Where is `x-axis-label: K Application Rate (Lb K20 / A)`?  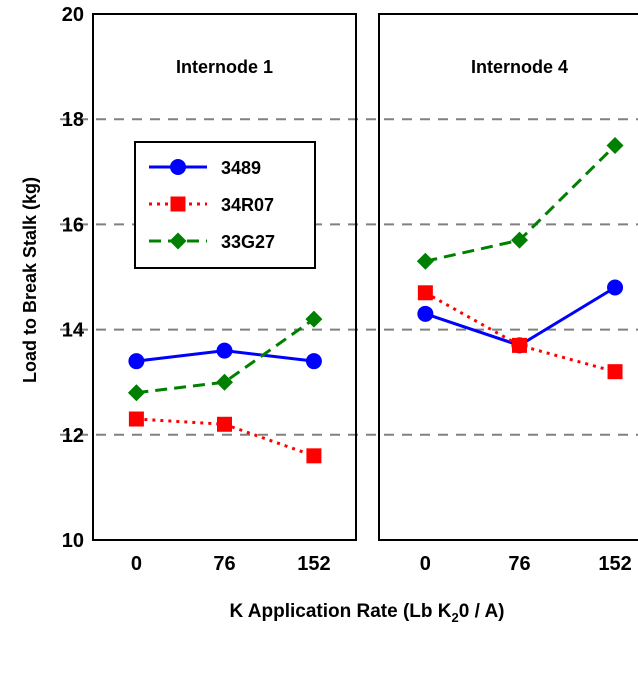 x-axis-label: K Application Rate (Lb K20 / A) is located at coordinates (366, 613).